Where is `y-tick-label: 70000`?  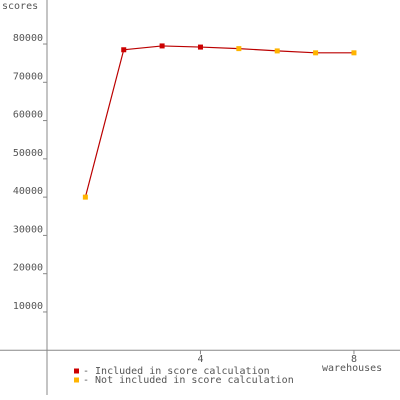
y-tick-label: 70000 is located at coordinates (28, 76).